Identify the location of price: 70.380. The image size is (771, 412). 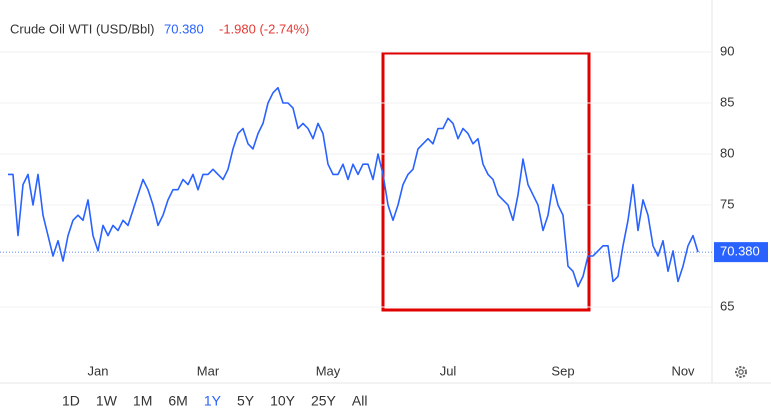
(184, 28).